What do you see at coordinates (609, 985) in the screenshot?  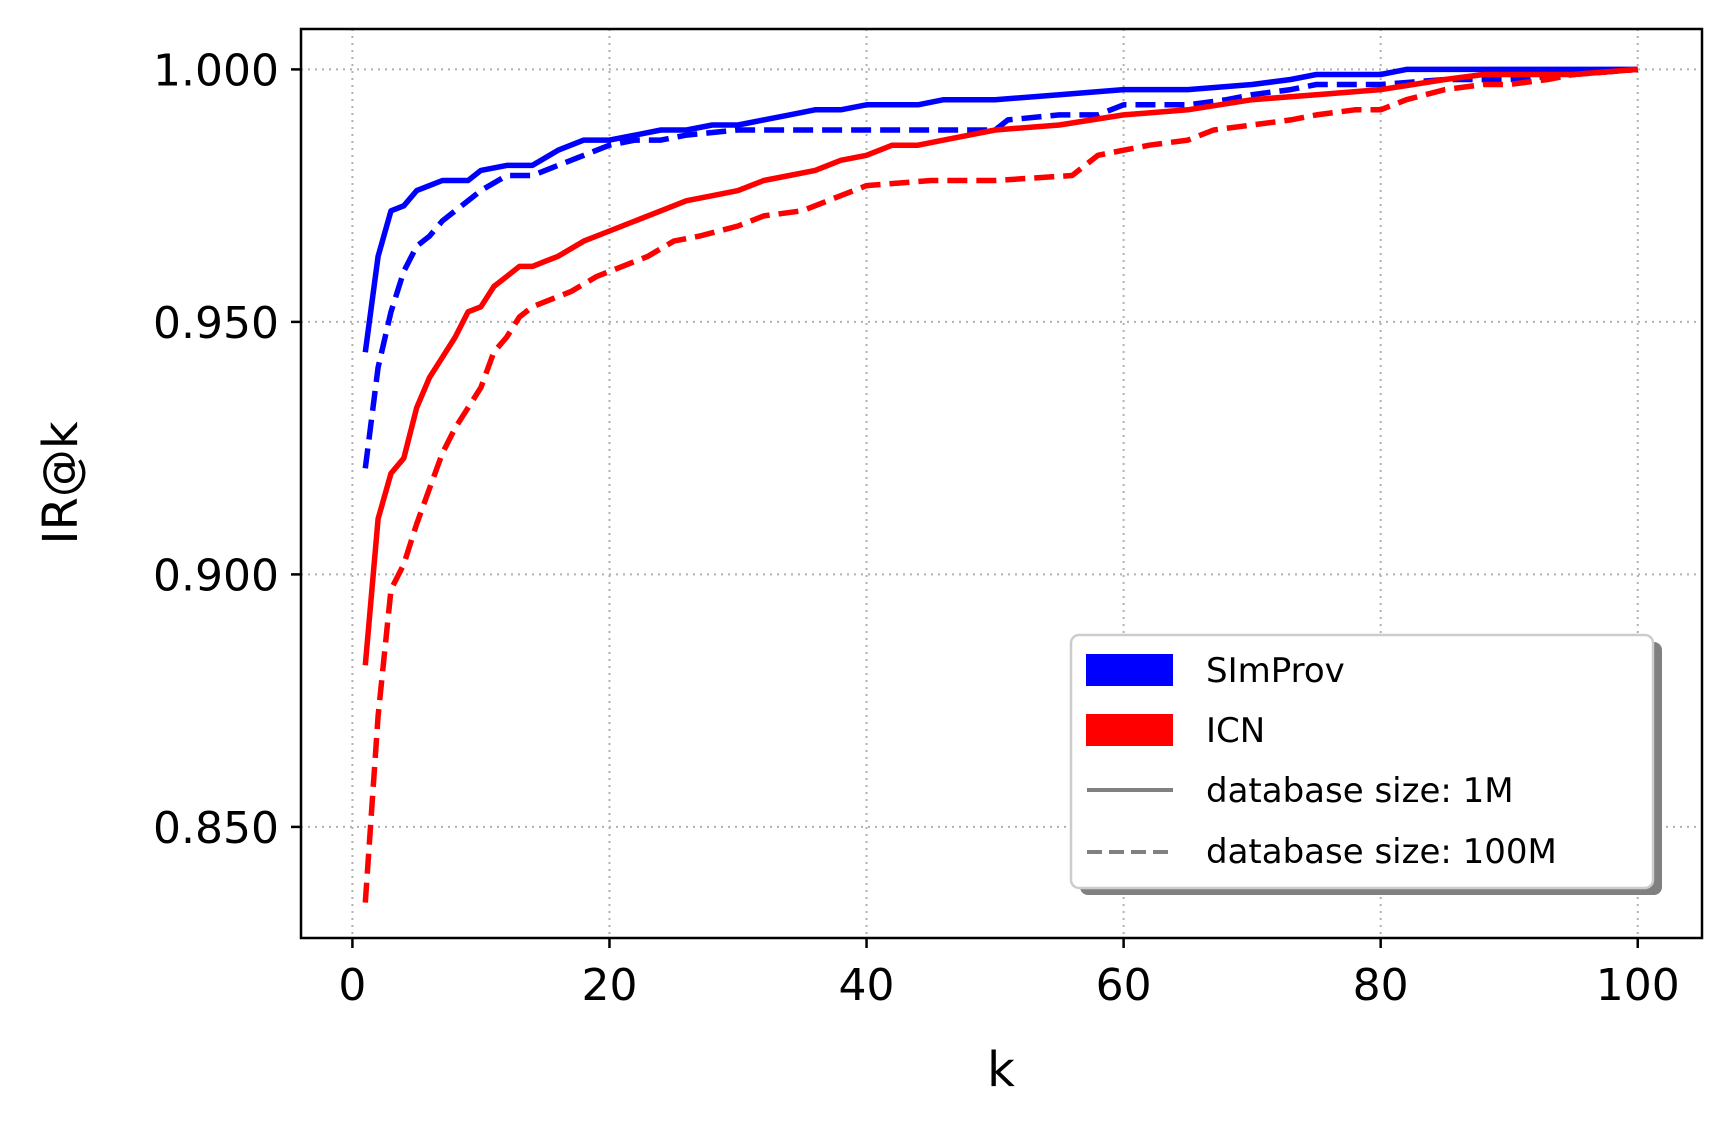 I see `x-tick-label: 20` at bounding box center [609, 985].